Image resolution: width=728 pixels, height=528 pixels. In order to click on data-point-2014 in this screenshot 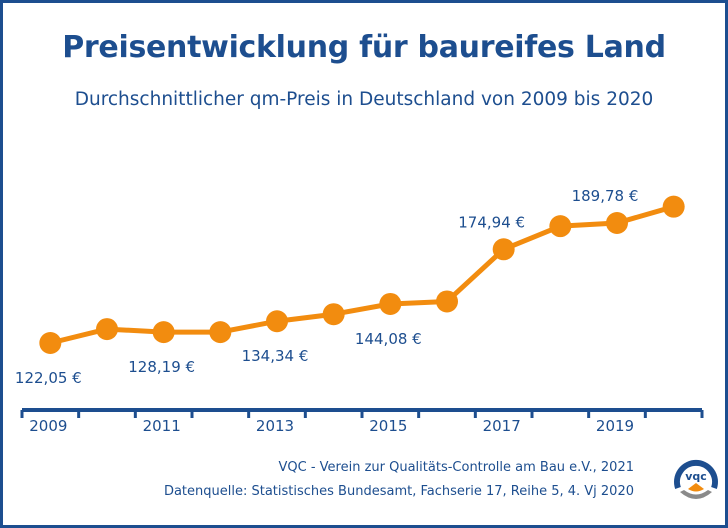, I will do `click(333, 314)`.